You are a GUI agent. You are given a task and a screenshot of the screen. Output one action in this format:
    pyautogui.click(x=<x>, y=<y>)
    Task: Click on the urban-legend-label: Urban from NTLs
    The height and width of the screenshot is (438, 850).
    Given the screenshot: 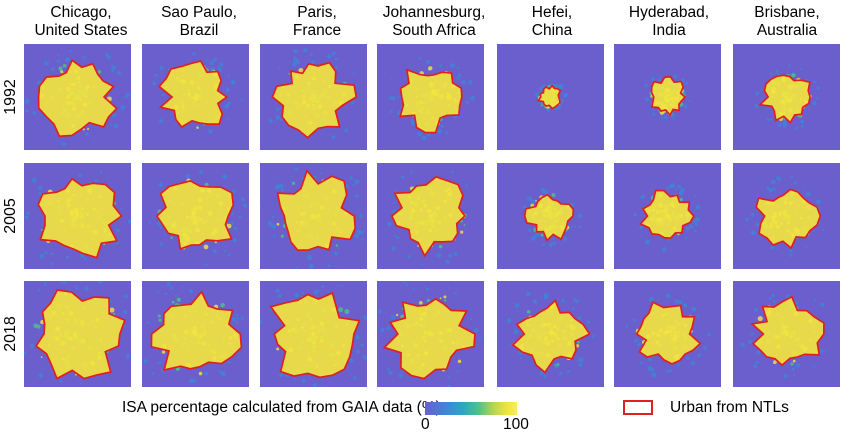 What is the action you would take?
    pyautogui.click(x=729, y=407)
    